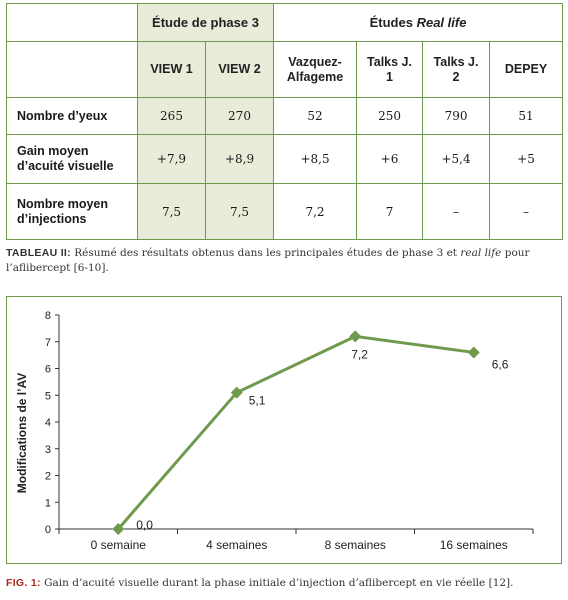 The height and width of the screenshot is (600, 568). I want to click on figure-caption-label: FIG. 1:, so click(23, 583).